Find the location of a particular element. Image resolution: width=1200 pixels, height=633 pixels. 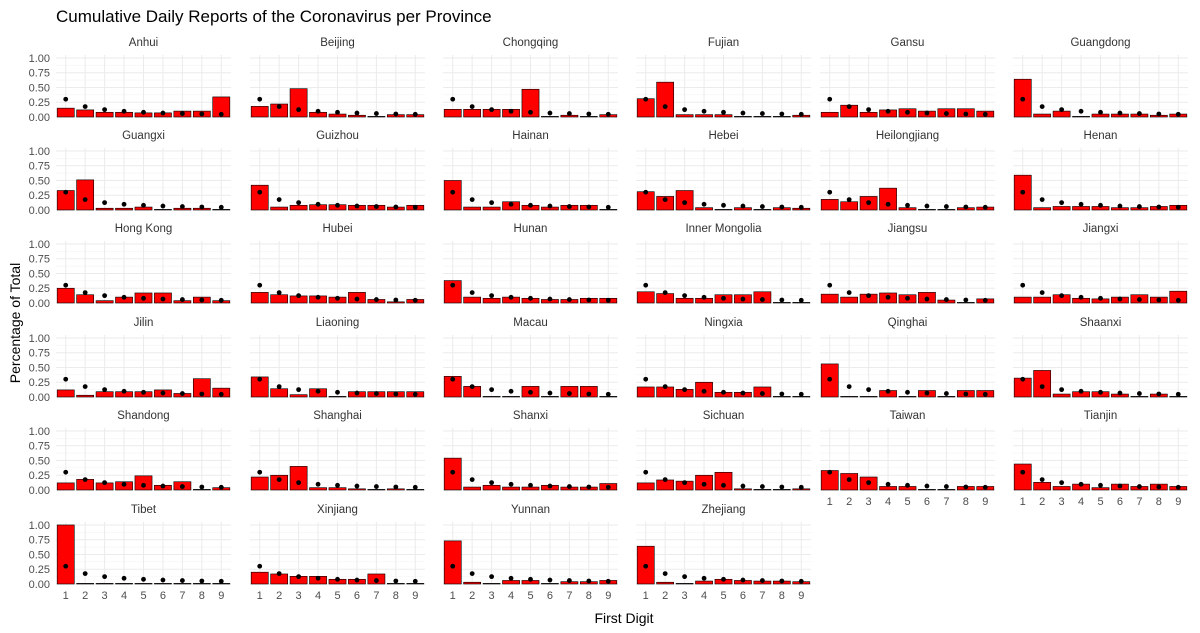

x-tick-label: 9 is located at coordinates (608, 596).